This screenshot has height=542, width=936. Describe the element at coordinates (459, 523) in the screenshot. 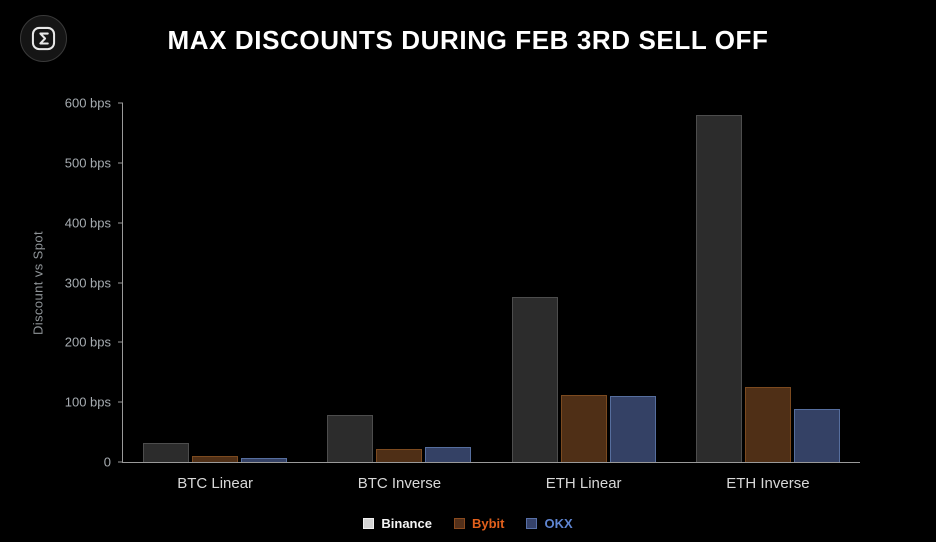

I see `legend-swatch-bybit` at that location.